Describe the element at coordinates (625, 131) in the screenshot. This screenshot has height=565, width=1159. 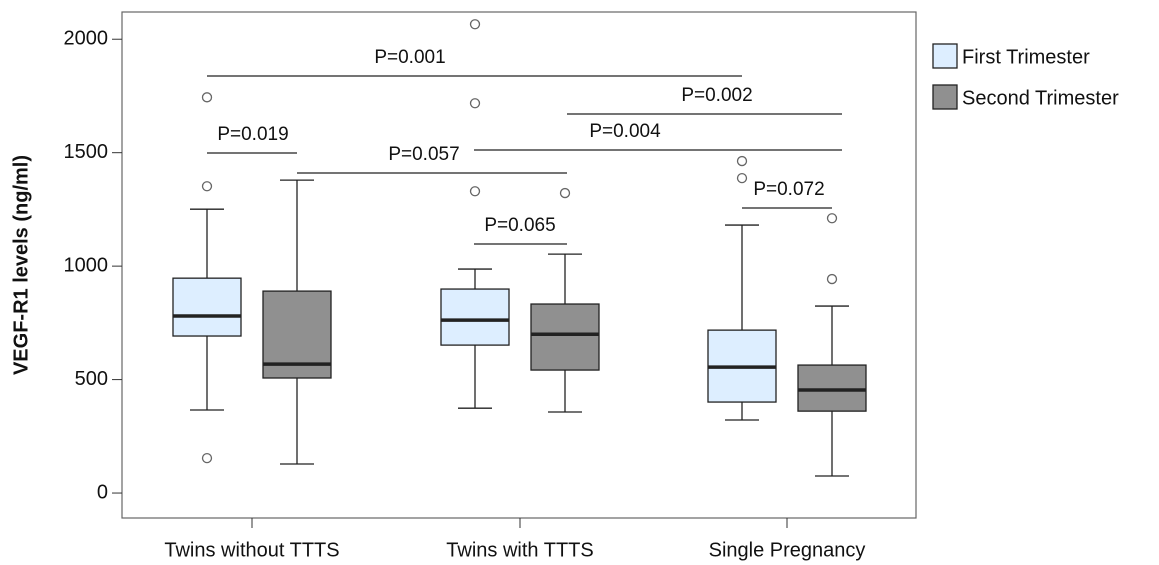
I see `significance-label: P=0.004` at that location.